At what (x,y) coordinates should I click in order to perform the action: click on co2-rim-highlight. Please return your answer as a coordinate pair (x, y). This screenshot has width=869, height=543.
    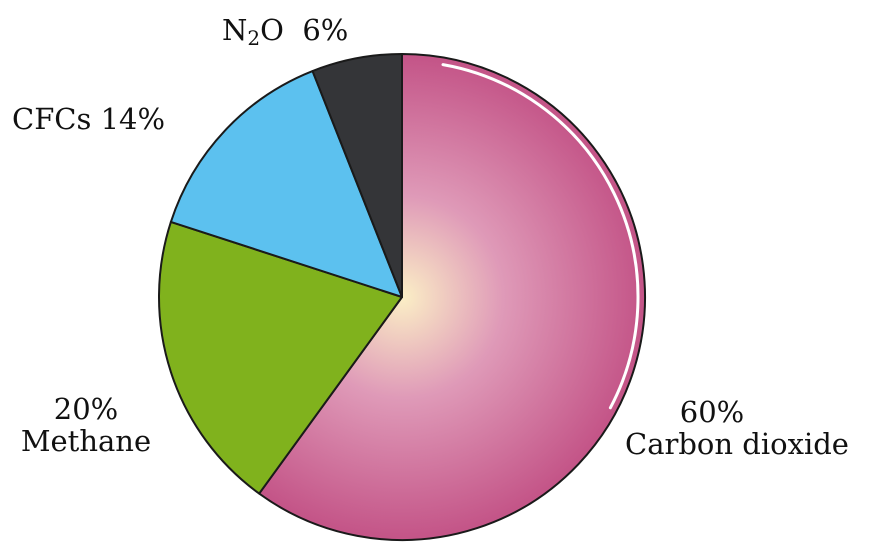
    Looking at the image, I should click on (540, 236).